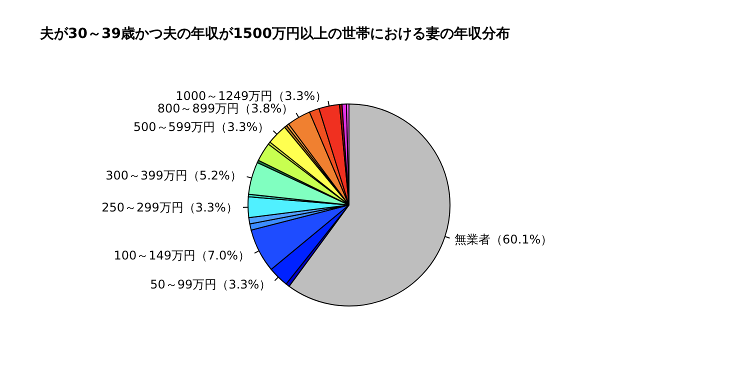 The width and height of the screenshot is (732, 375). What do you see at coordinates (252, 96) in the screenshot?
I see `slice-label: 1000～1249万円（3.3%）` at bounding box center [252, 96].